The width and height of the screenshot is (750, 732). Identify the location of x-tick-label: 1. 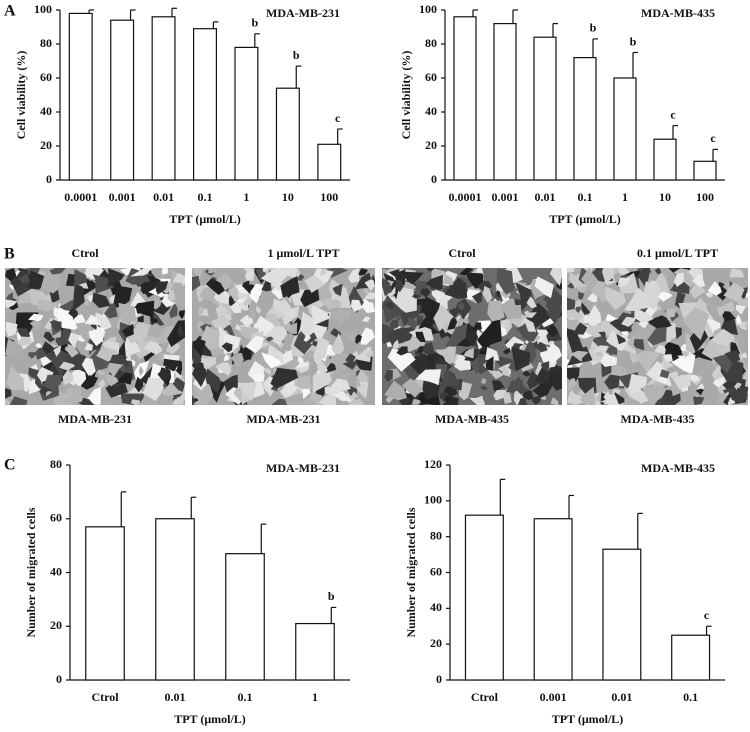
(246, 197).